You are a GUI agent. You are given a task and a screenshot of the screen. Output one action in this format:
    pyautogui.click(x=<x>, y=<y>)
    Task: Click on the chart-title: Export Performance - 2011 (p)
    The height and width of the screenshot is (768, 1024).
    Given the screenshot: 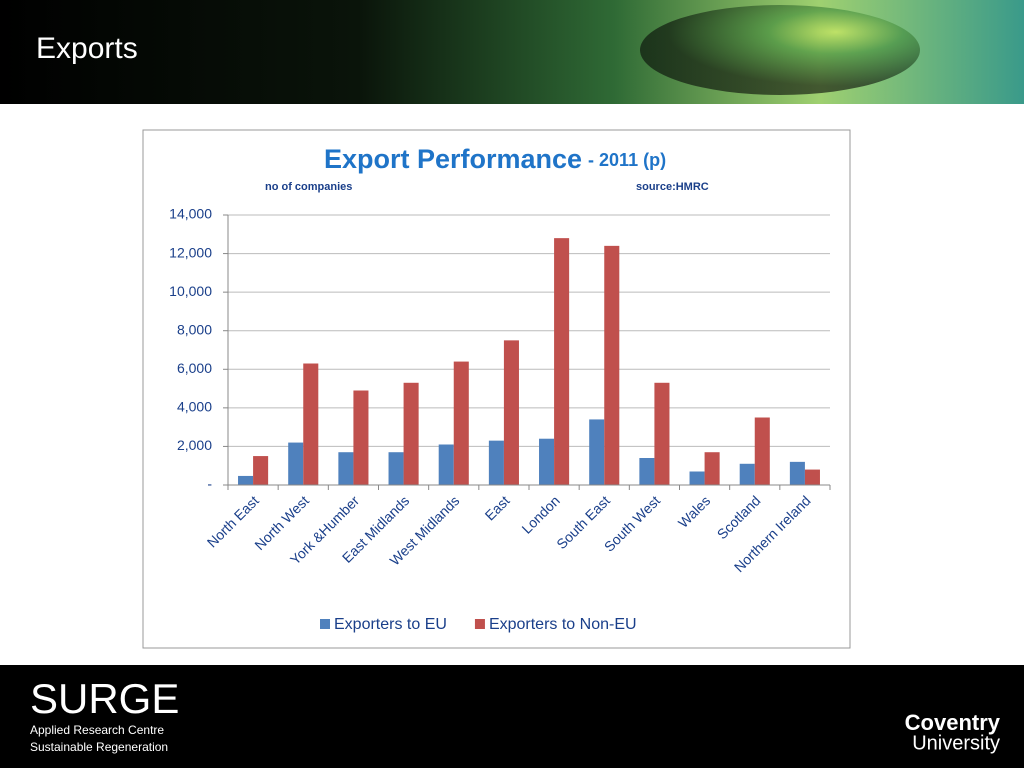 What is the action you would take?
    pyautogui.click(x=495, y=159)
    